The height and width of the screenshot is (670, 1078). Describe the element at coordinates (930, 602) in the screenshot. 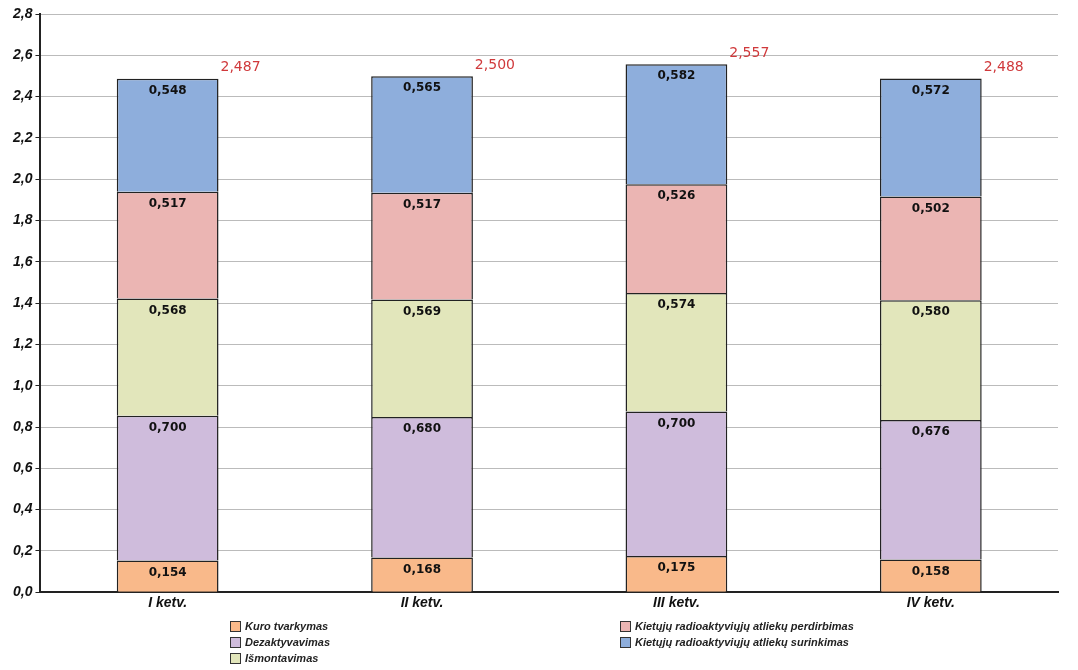

I see `x-tick-label: IV ketv.` at that location.